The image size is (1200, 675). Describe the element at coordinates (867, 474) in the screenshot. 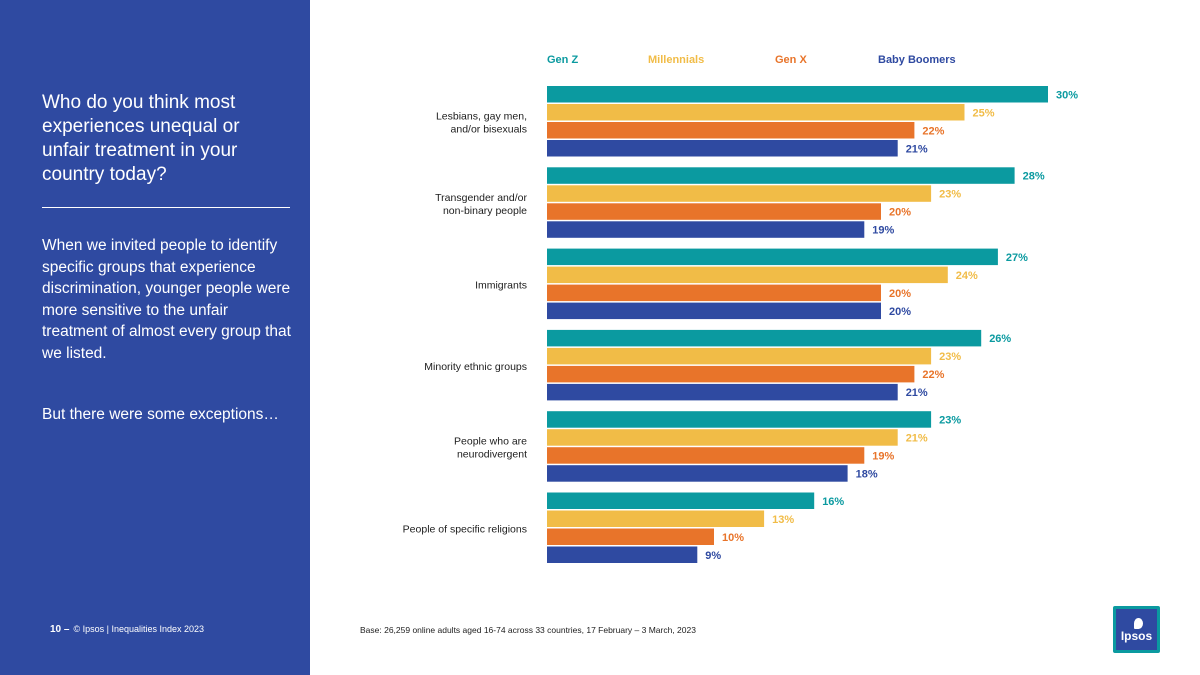

I see `data-label: 18%` at that location.